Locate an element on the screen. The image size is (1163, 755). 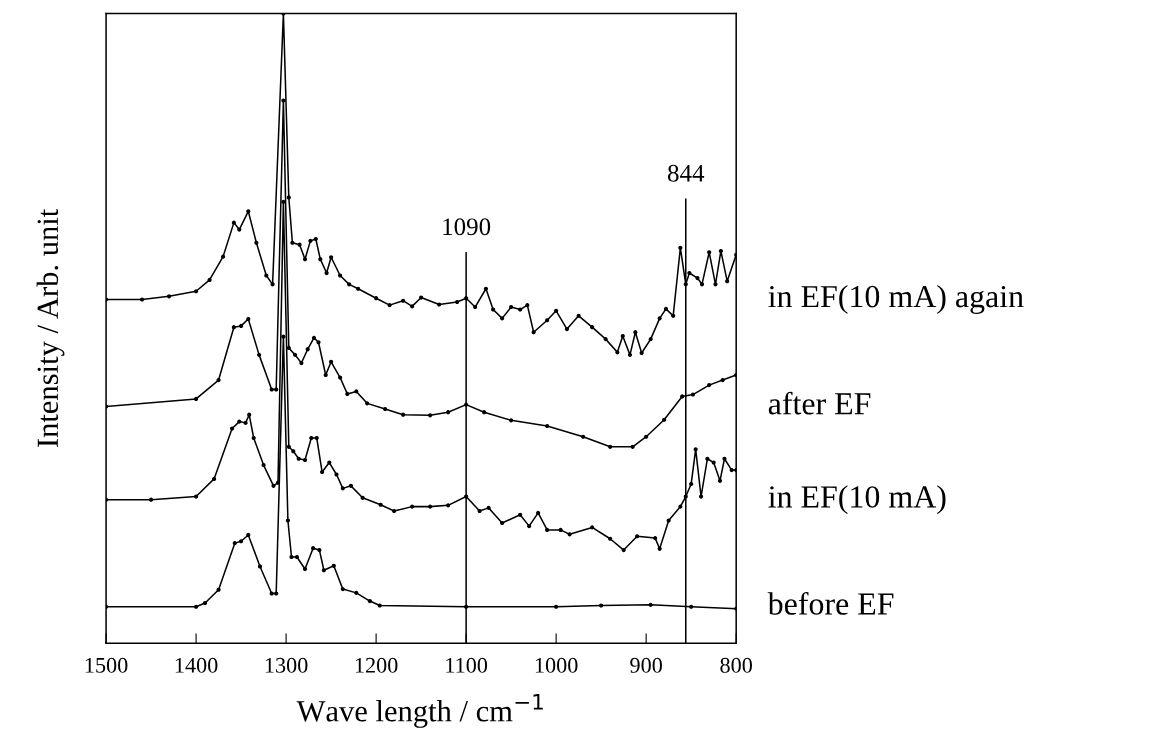
series-label: after EF is located at coordinates (819, 403).